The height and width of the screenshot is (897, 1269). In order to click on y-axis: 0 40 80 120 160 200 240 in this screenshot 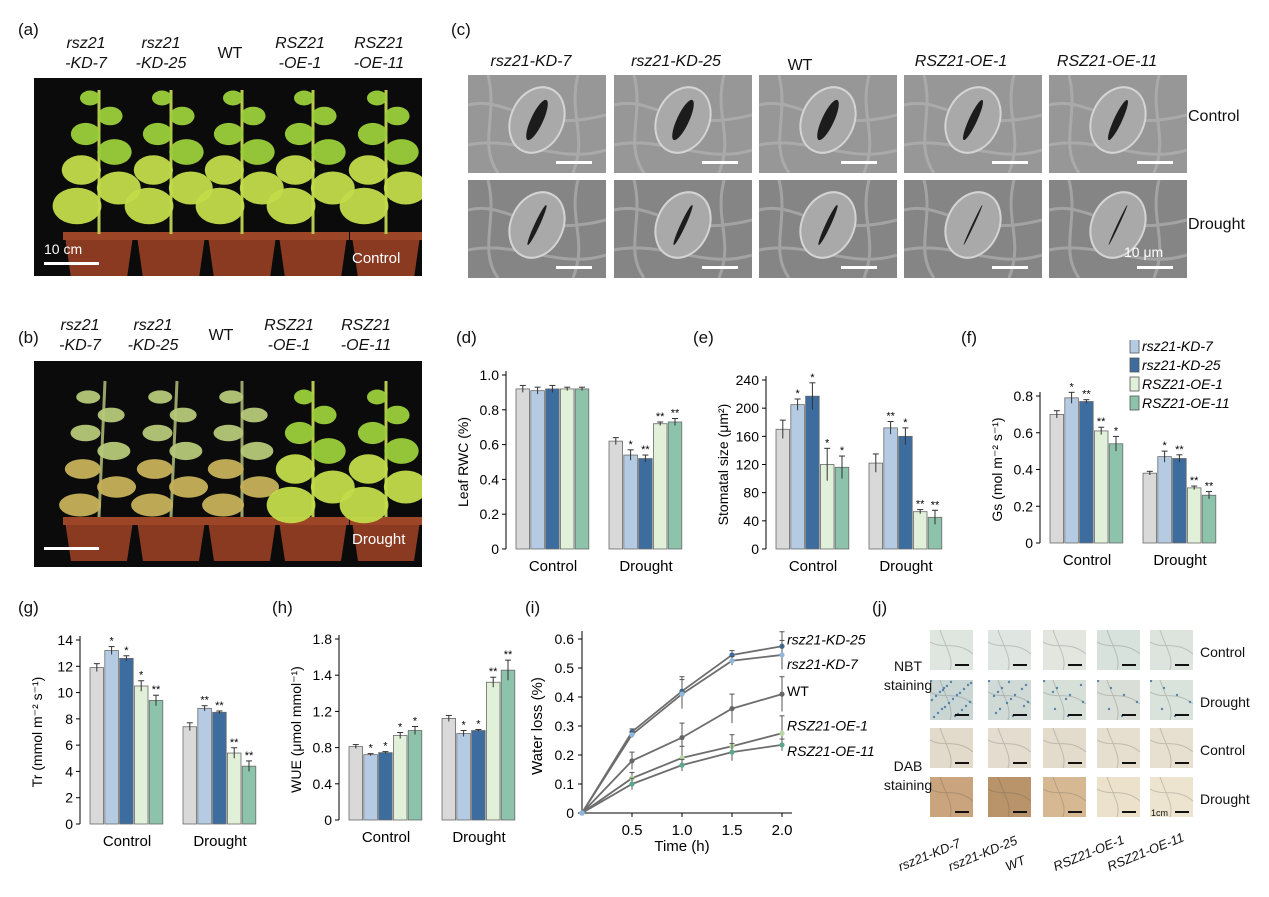, I will do `click(751, 464)`.